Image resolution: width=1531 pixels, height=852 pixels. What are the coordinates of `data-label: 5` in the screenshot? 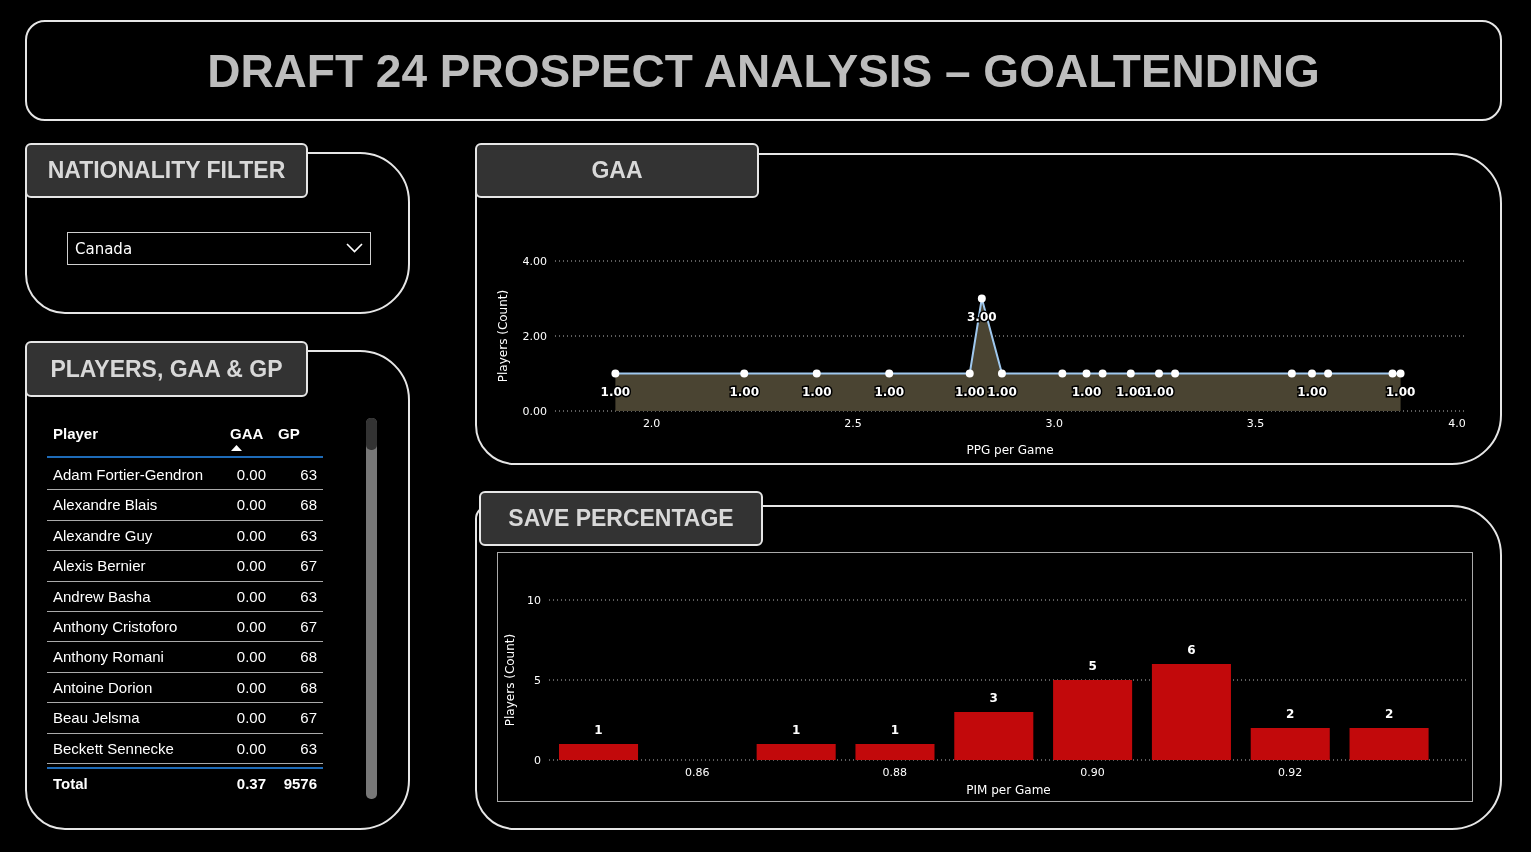 It's located at (1092, 666).